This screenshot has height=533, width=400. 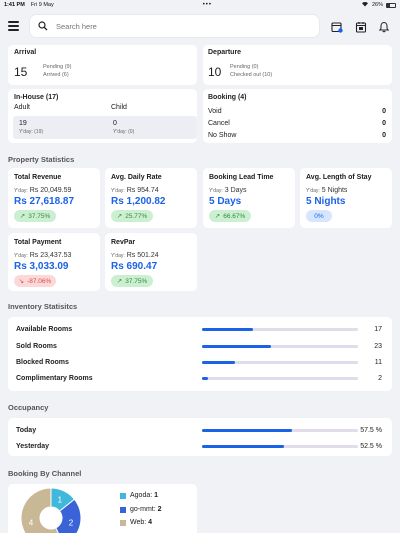 What do you see at coordinates (225, 201) in the screenshot?
I see `metric-value: 5 Days` at bounding box center [225, 201].